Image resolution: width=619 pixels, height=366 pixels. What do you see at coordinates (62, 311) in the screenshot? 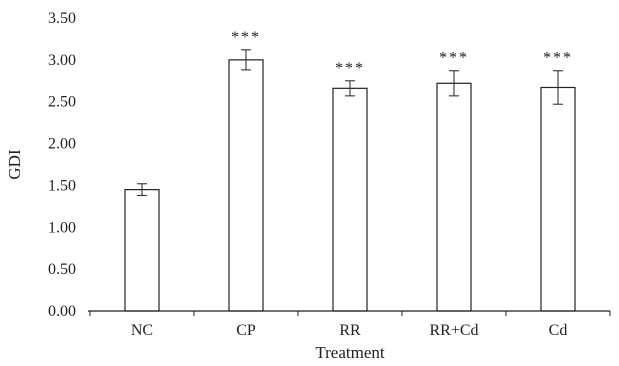
I see `y-tick-label: 0.00` at bounding box center [62, 311].